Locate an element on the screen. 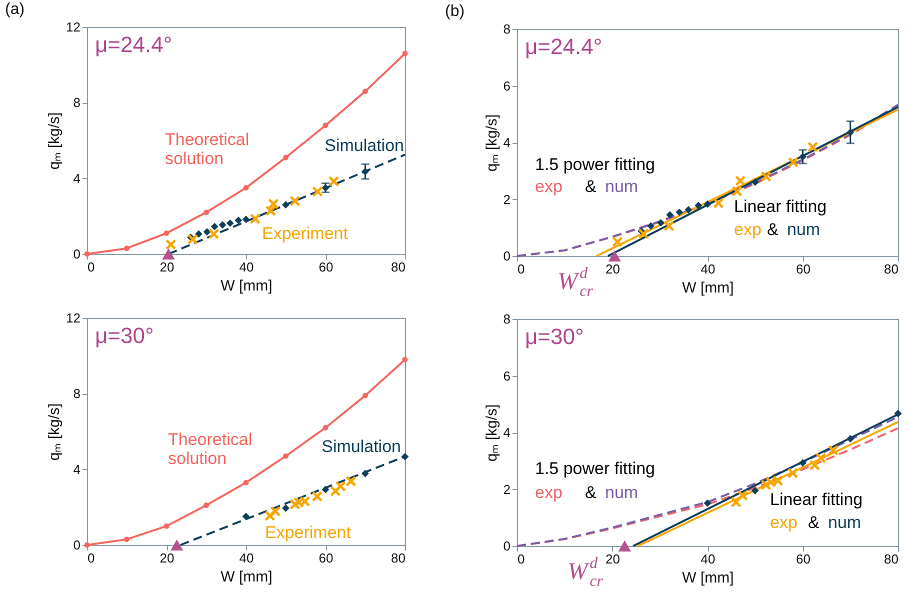  annotation: μ=30° is located at coordinates (554, 336).